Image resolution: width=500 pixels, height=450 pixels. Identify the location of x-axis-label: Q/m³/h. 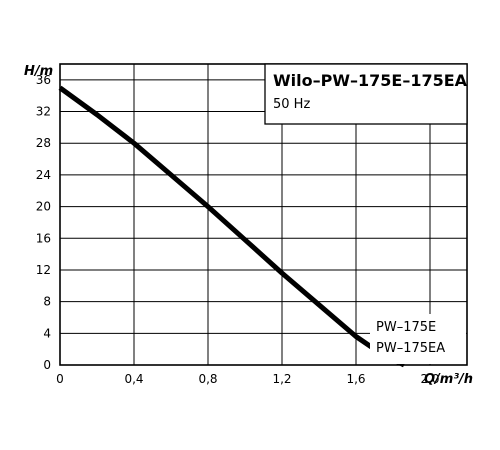
(448, 379).